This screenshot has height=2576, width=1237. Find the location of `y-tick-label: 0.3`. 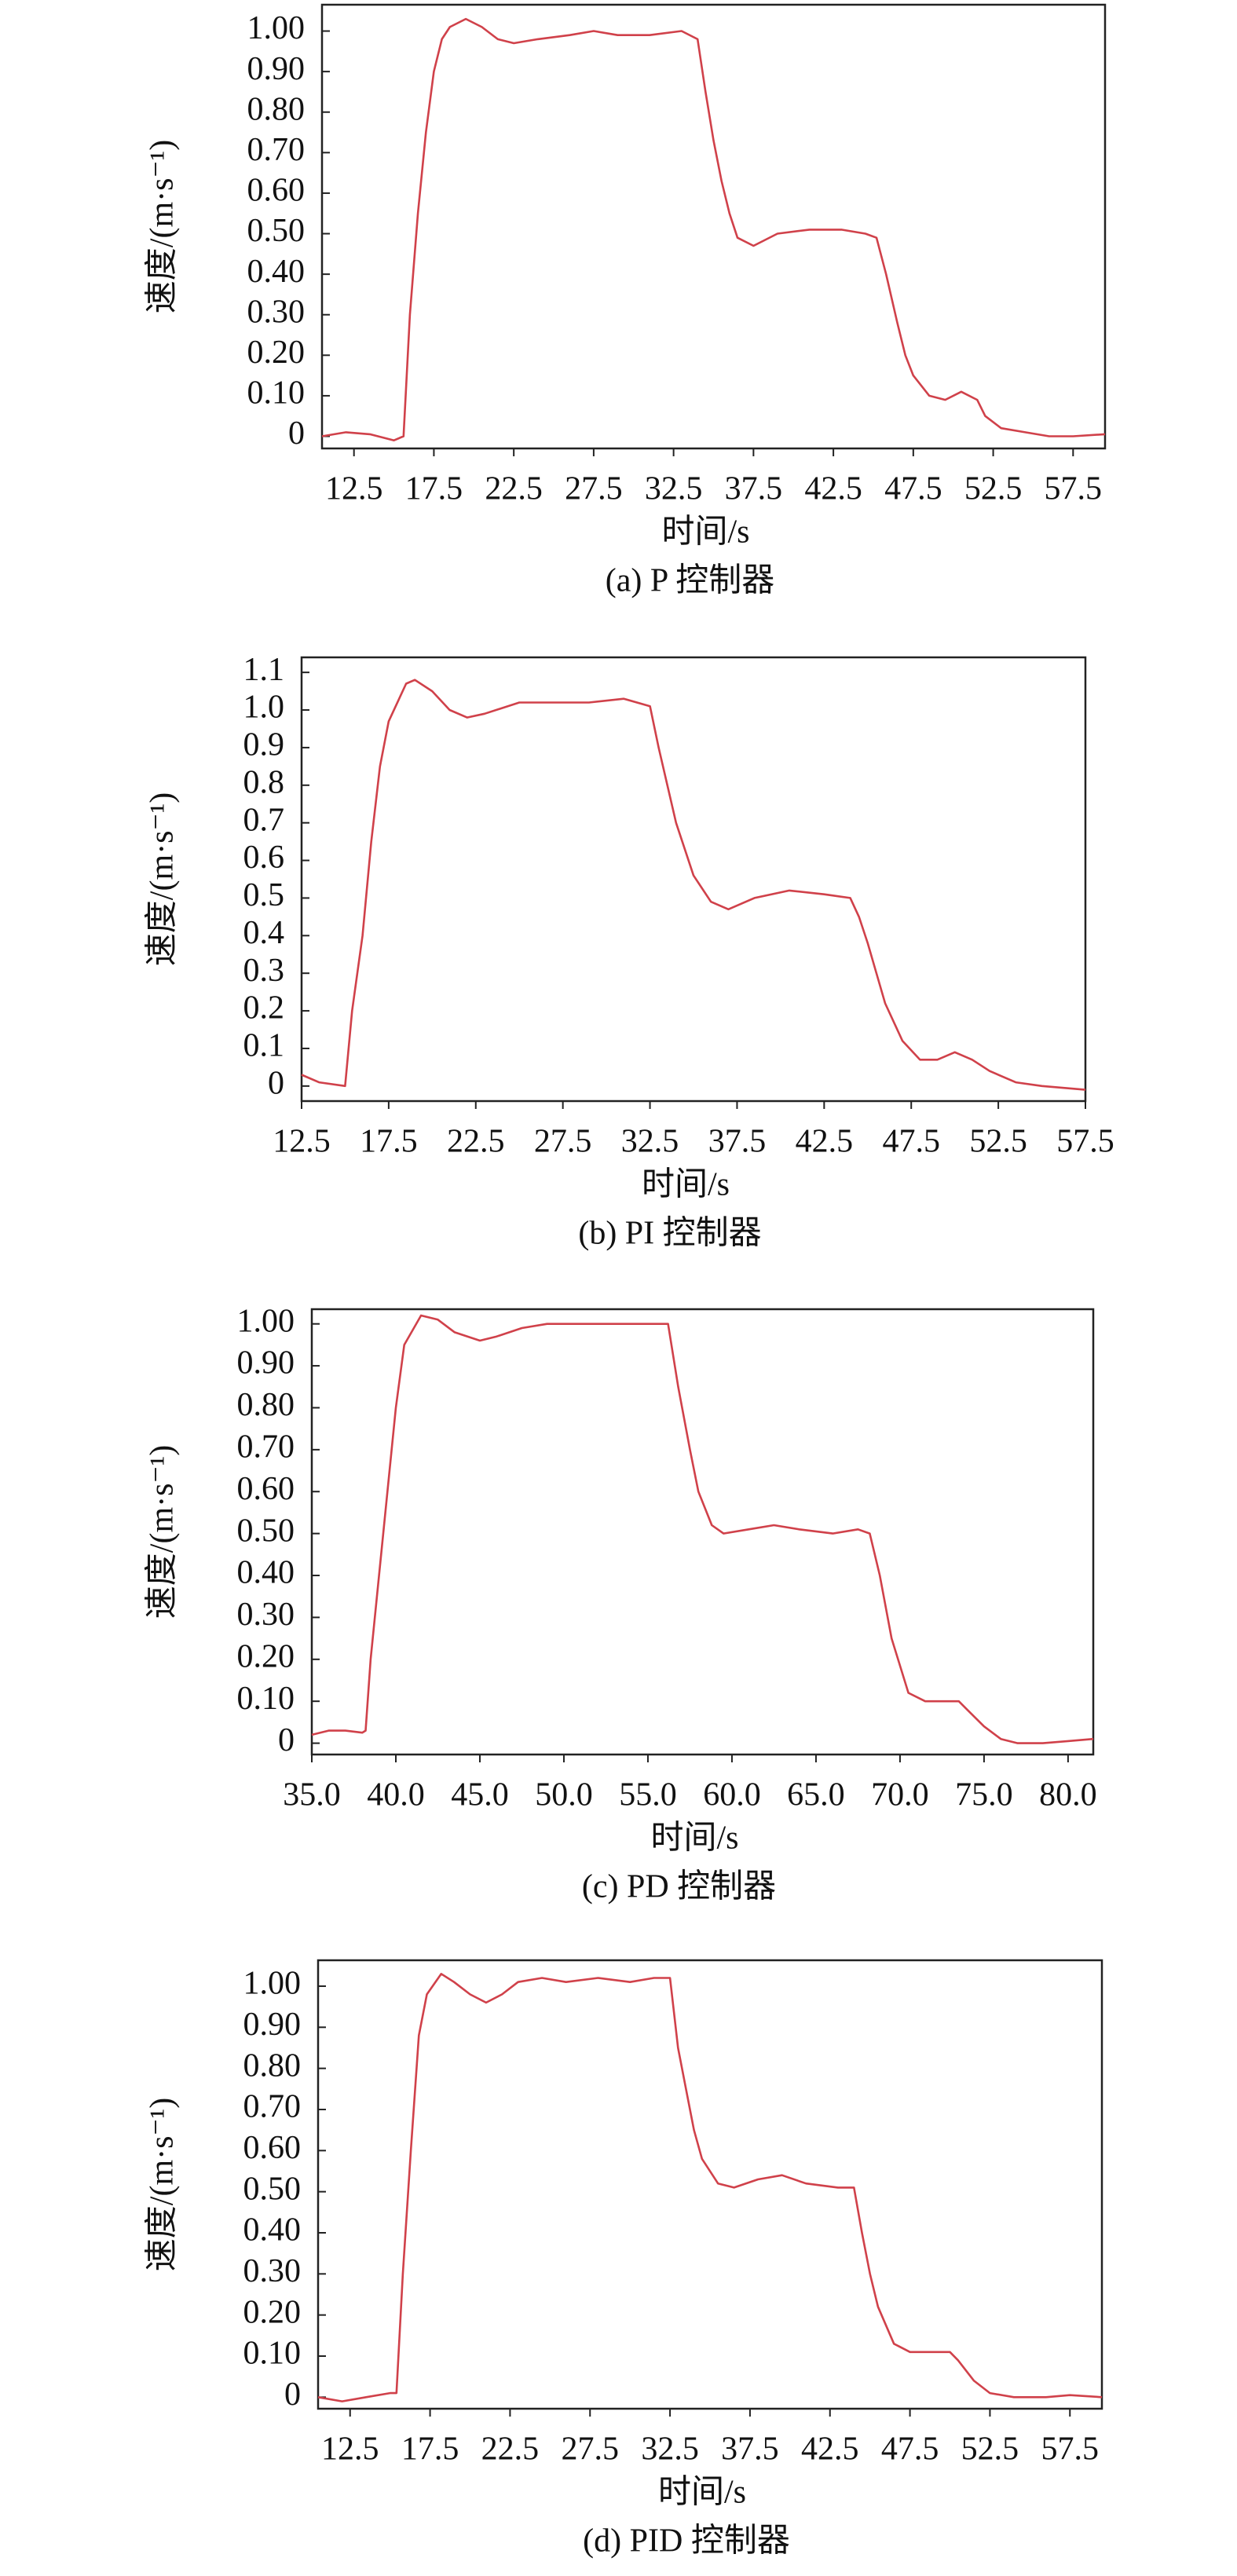

y-tick-label: 0.3 is located at coordinates (264, 971).